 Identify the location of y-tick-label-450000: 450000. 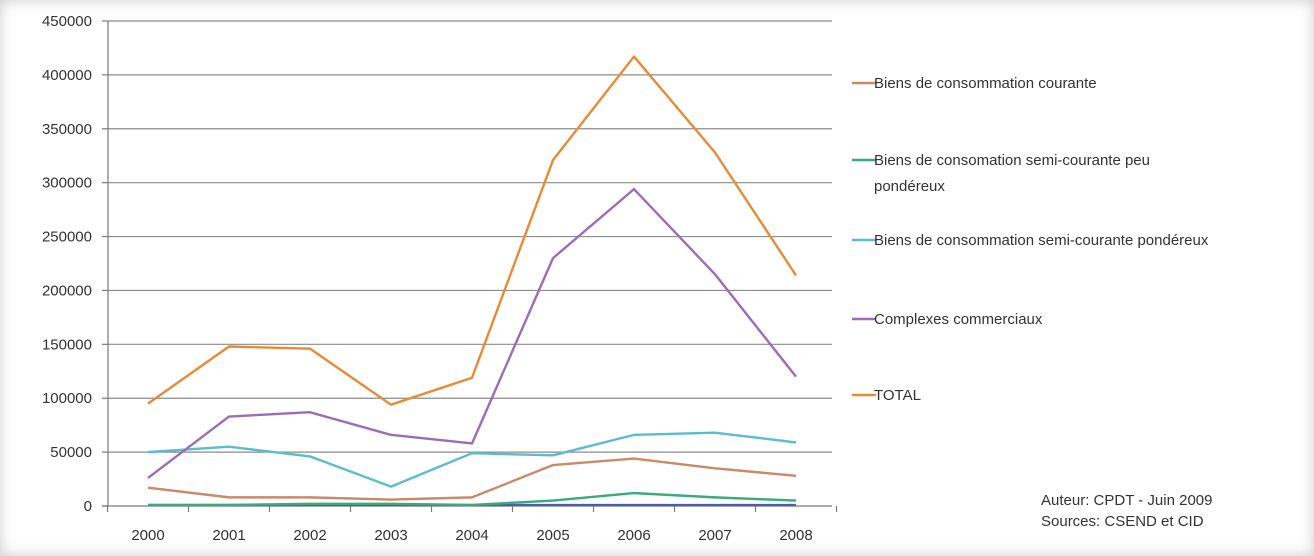
(67, 21).